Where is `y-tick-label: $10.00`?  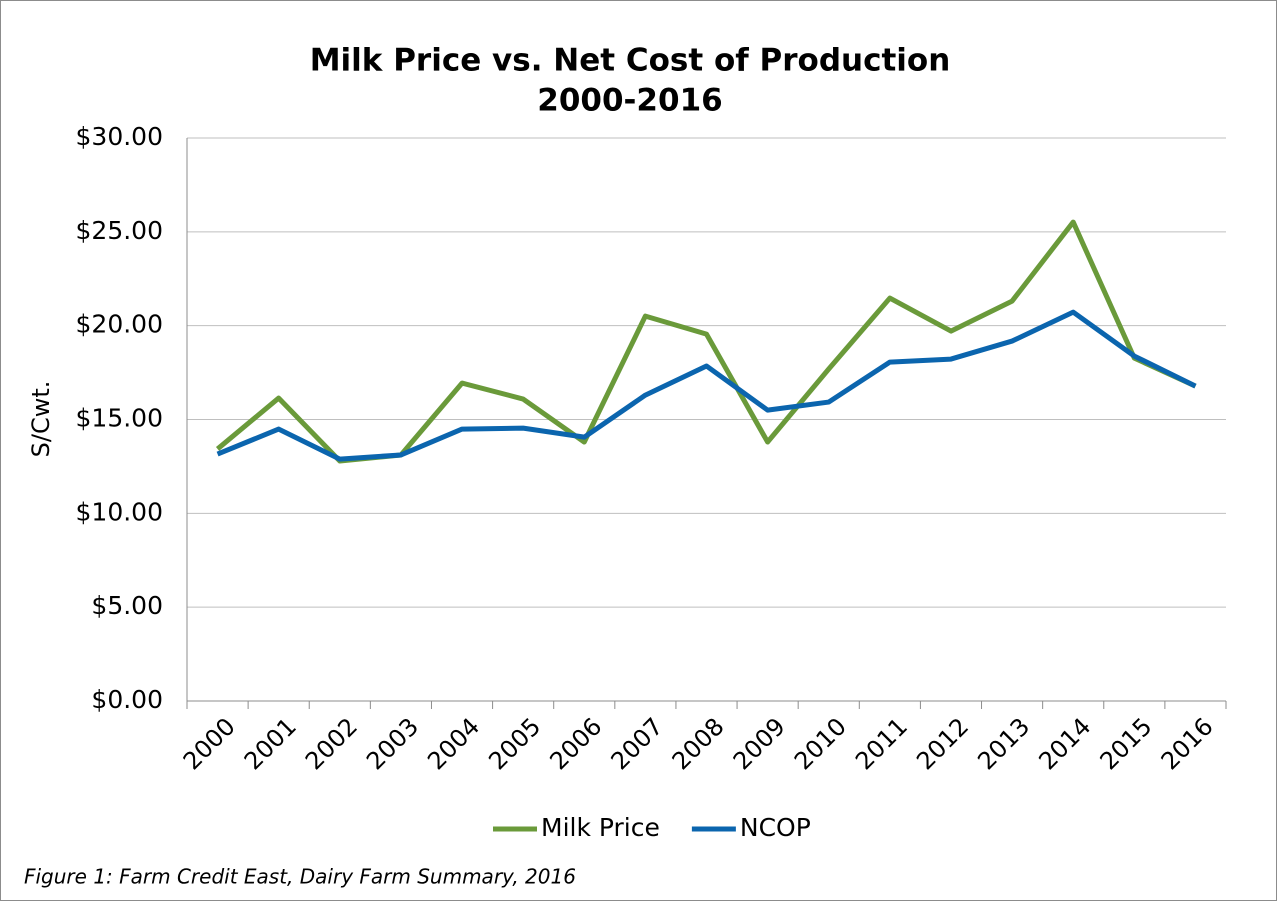
y-tick-label: $10.00 is located at coordinates (119, 511).